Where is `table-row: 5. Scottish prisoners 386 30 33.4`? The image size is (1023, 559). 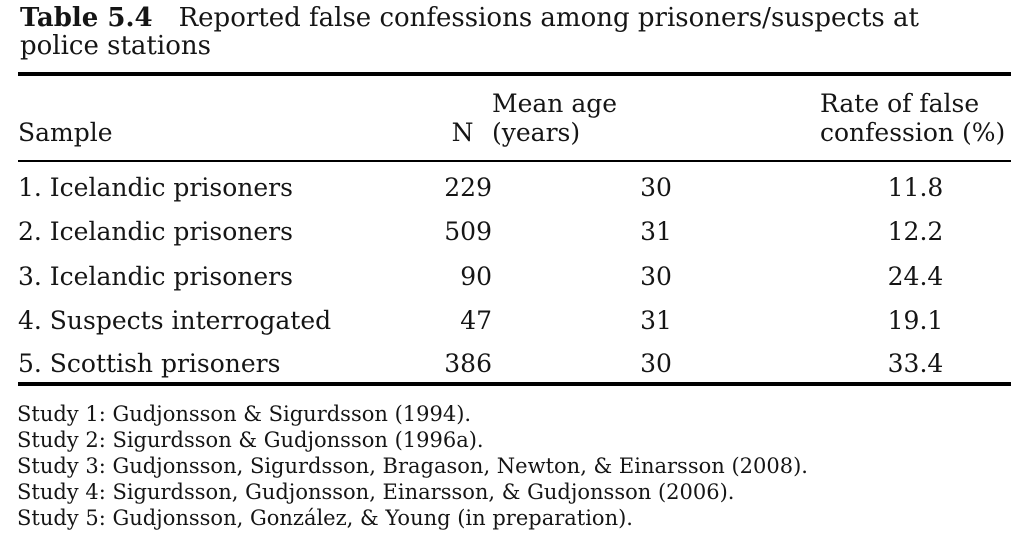
table-row: 5. Scottish prisoners 386 30 33.4 is located at coordinates (514, 361).